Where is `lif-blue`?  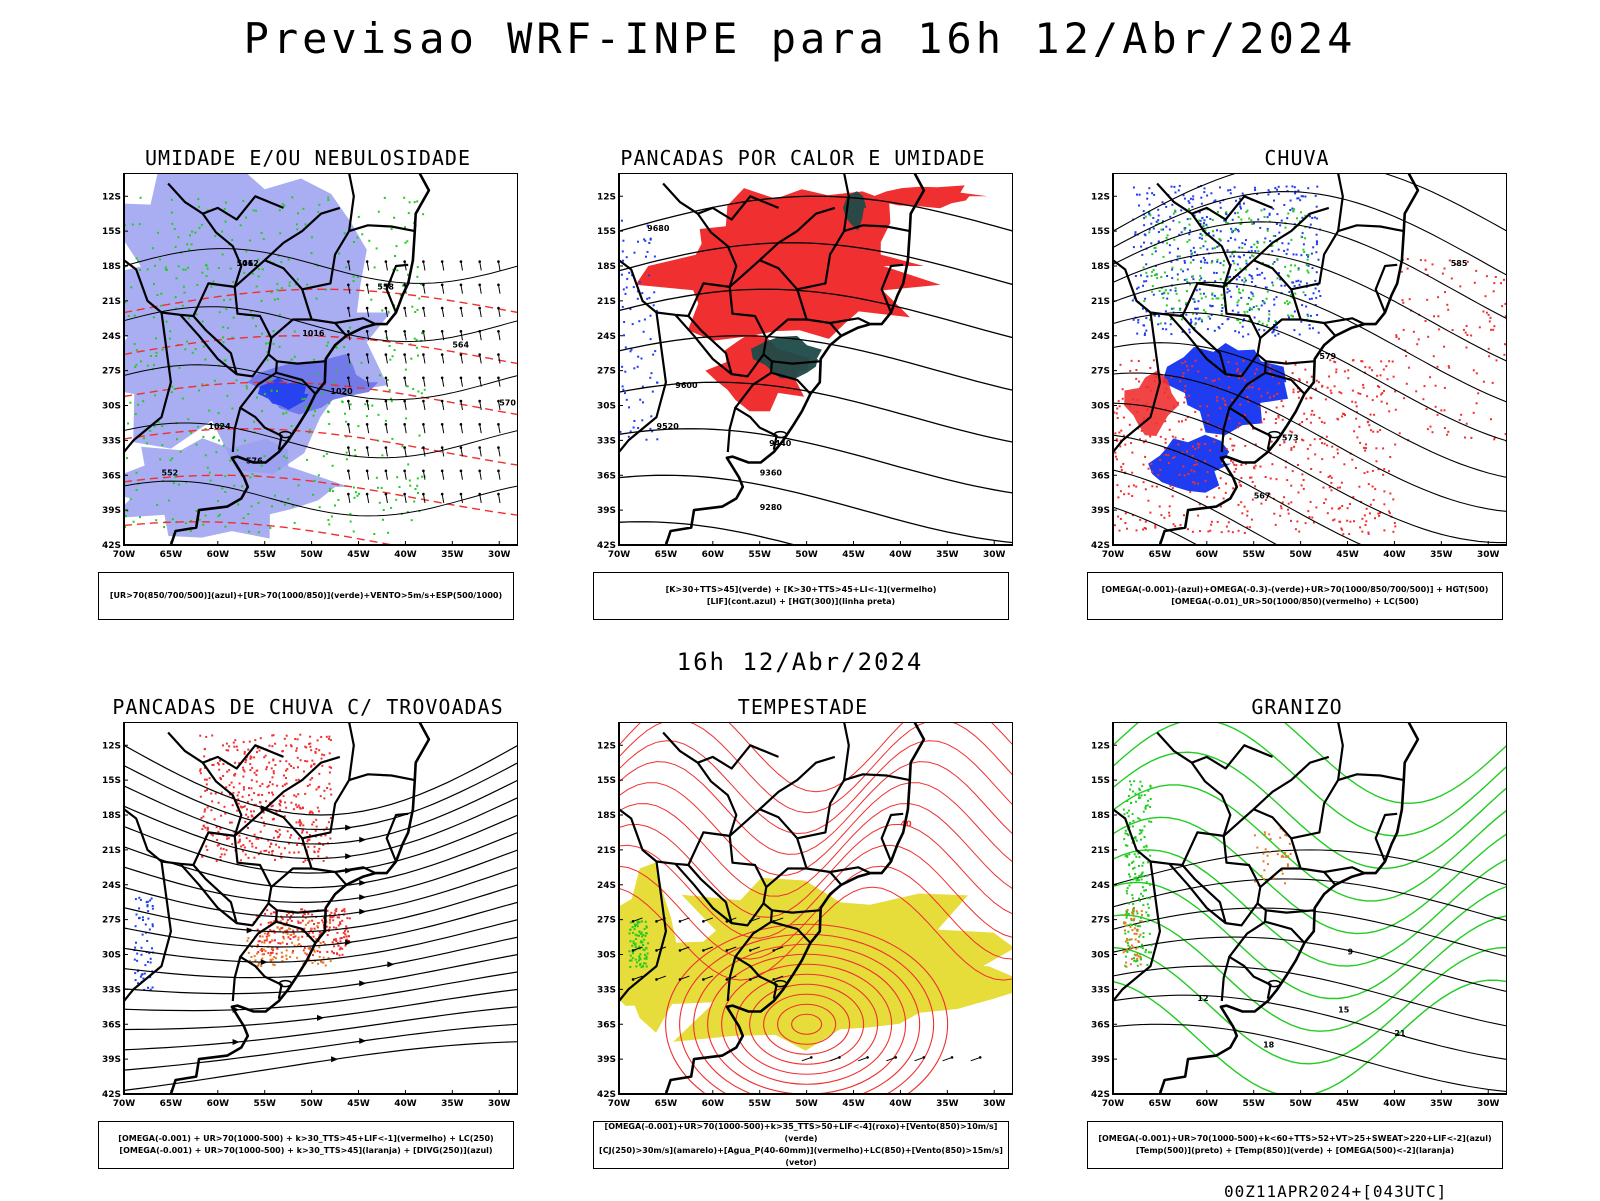 lif-blue is located at coordinates (624, 335).